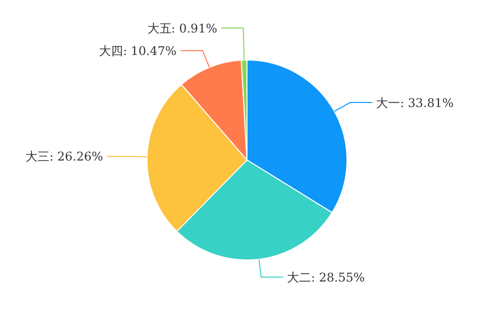 This screenshot has height=326, width=482. Describe the element at coordinates (64, 157) in the screenshot. I see `slice-label: 大三: 26.26%` at that location.